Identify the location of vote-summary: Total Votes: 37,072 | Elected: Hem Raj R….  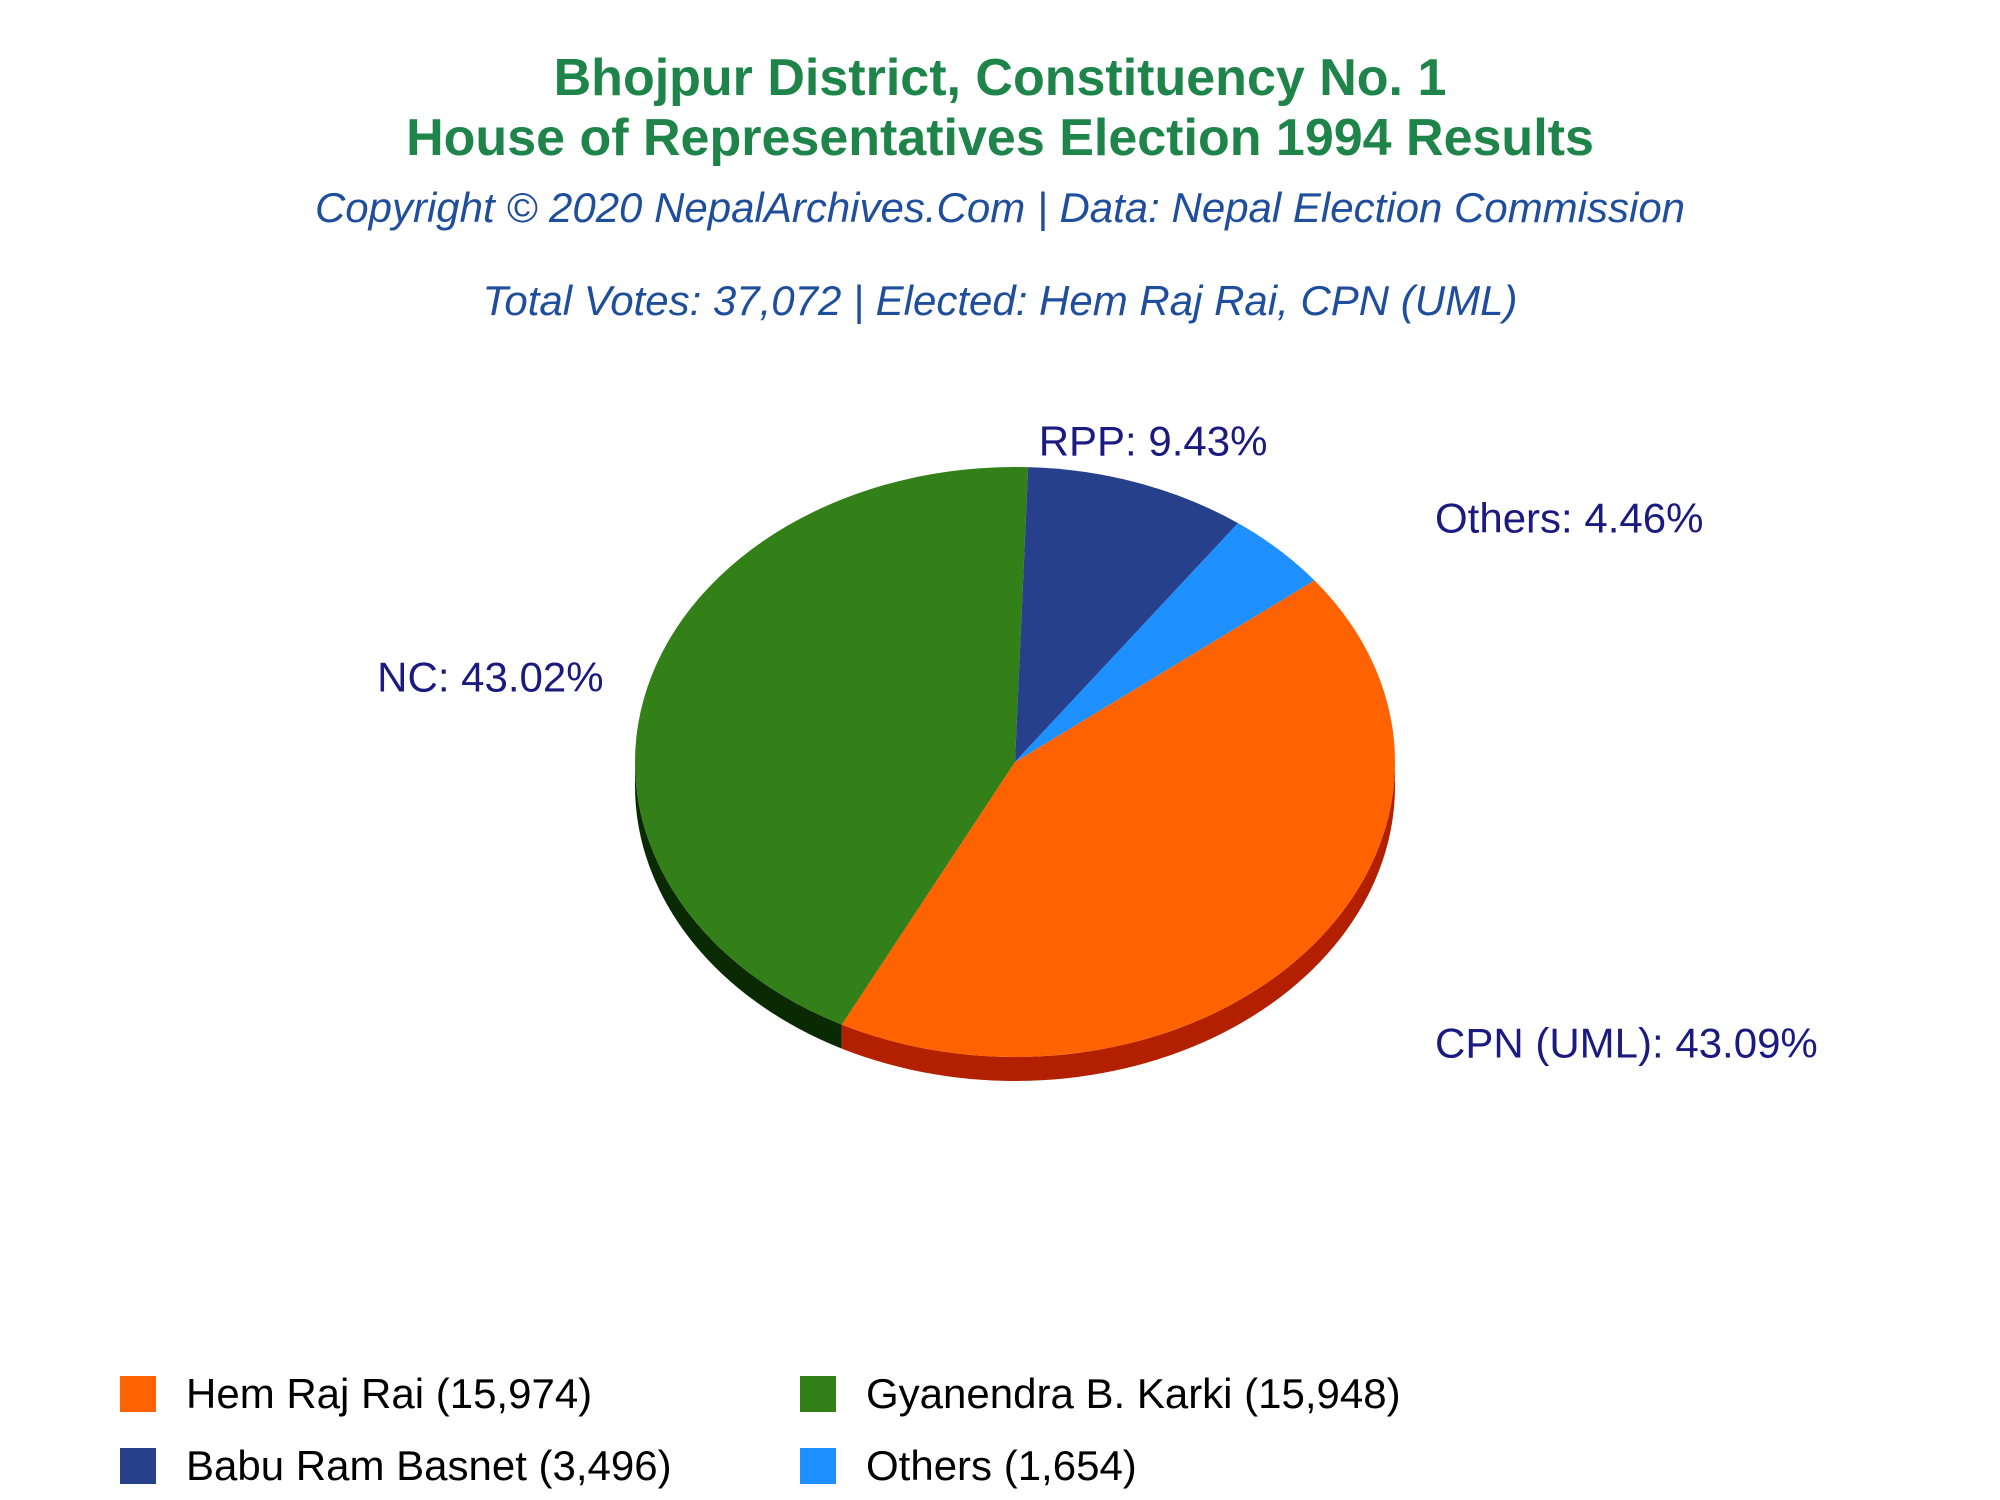
(1000, 300).